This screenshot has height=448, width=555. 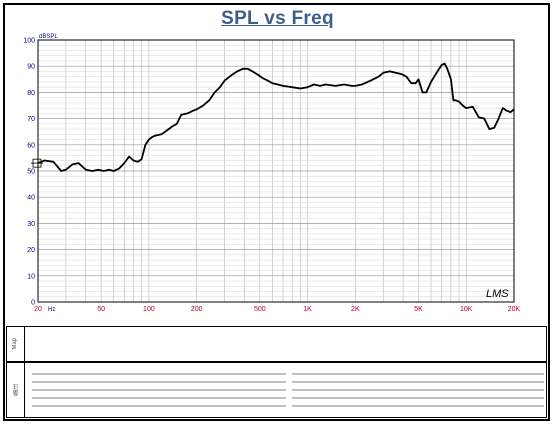 What do you see at coordinates (31, 224) in the screenshot?
I see `y-tick-label: 30` at bounding box center [31, 224].